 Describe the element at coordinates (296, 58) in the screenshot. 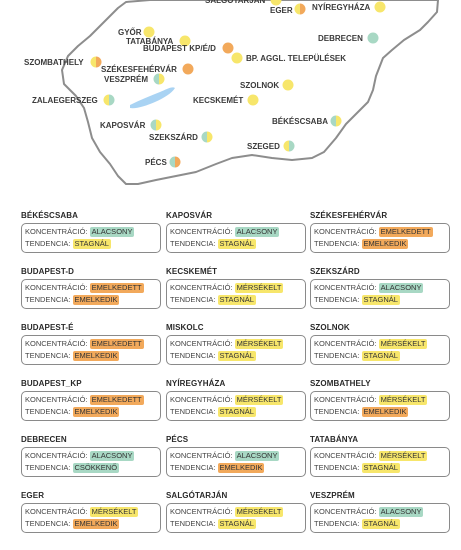

I see `map-label-bp-aggl-telepulesek: BP. AGGL. TELEPÜLÉSEK` at that location.